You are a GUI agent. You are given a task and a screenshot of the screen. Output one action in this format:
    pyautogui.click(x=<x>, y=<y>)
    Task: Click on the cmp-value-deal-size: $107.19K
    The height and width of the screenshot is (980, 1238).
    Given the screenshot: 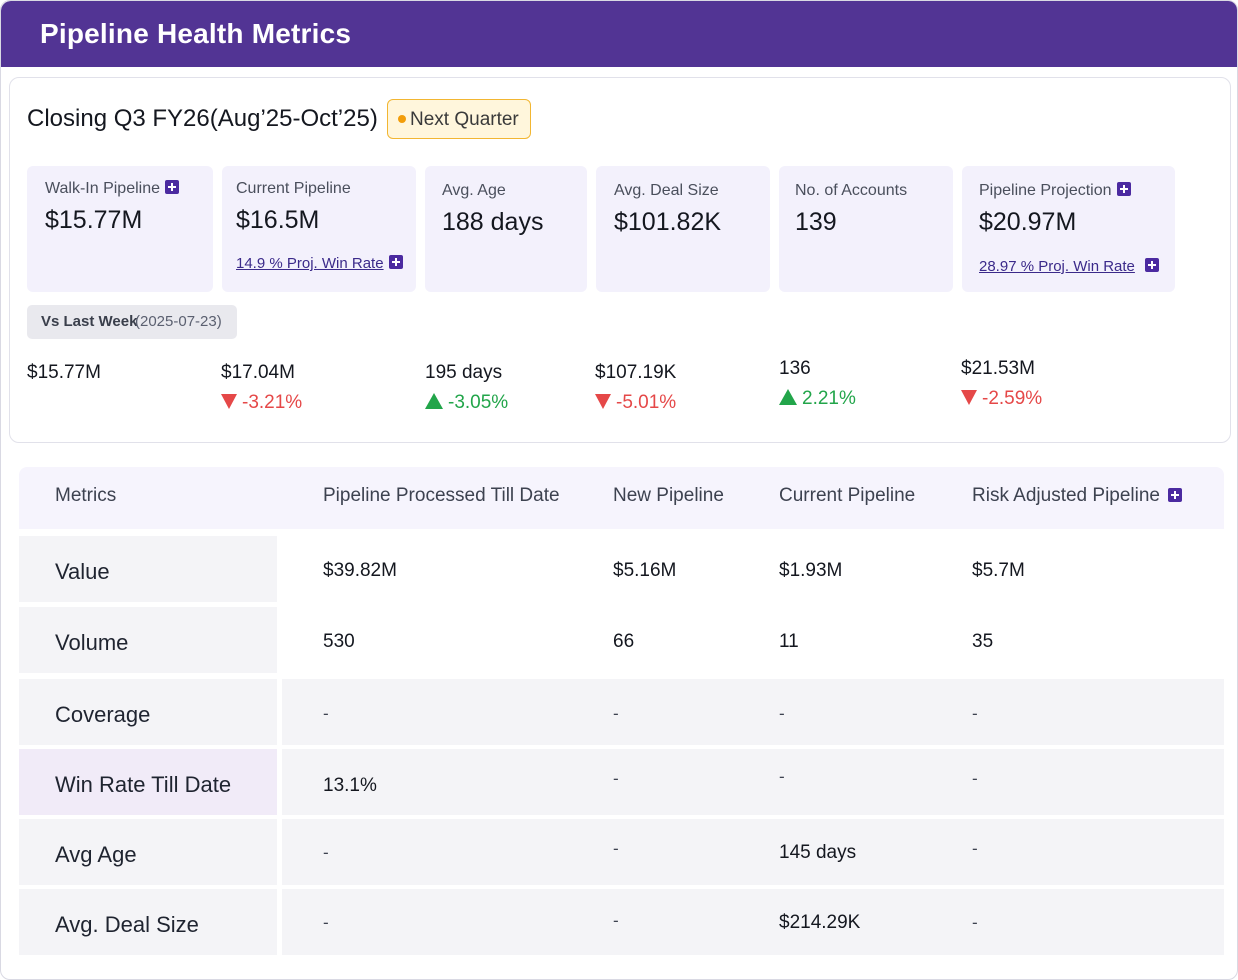 What is the action you would take?
    pyautogui.click(x=636, y=372)
    